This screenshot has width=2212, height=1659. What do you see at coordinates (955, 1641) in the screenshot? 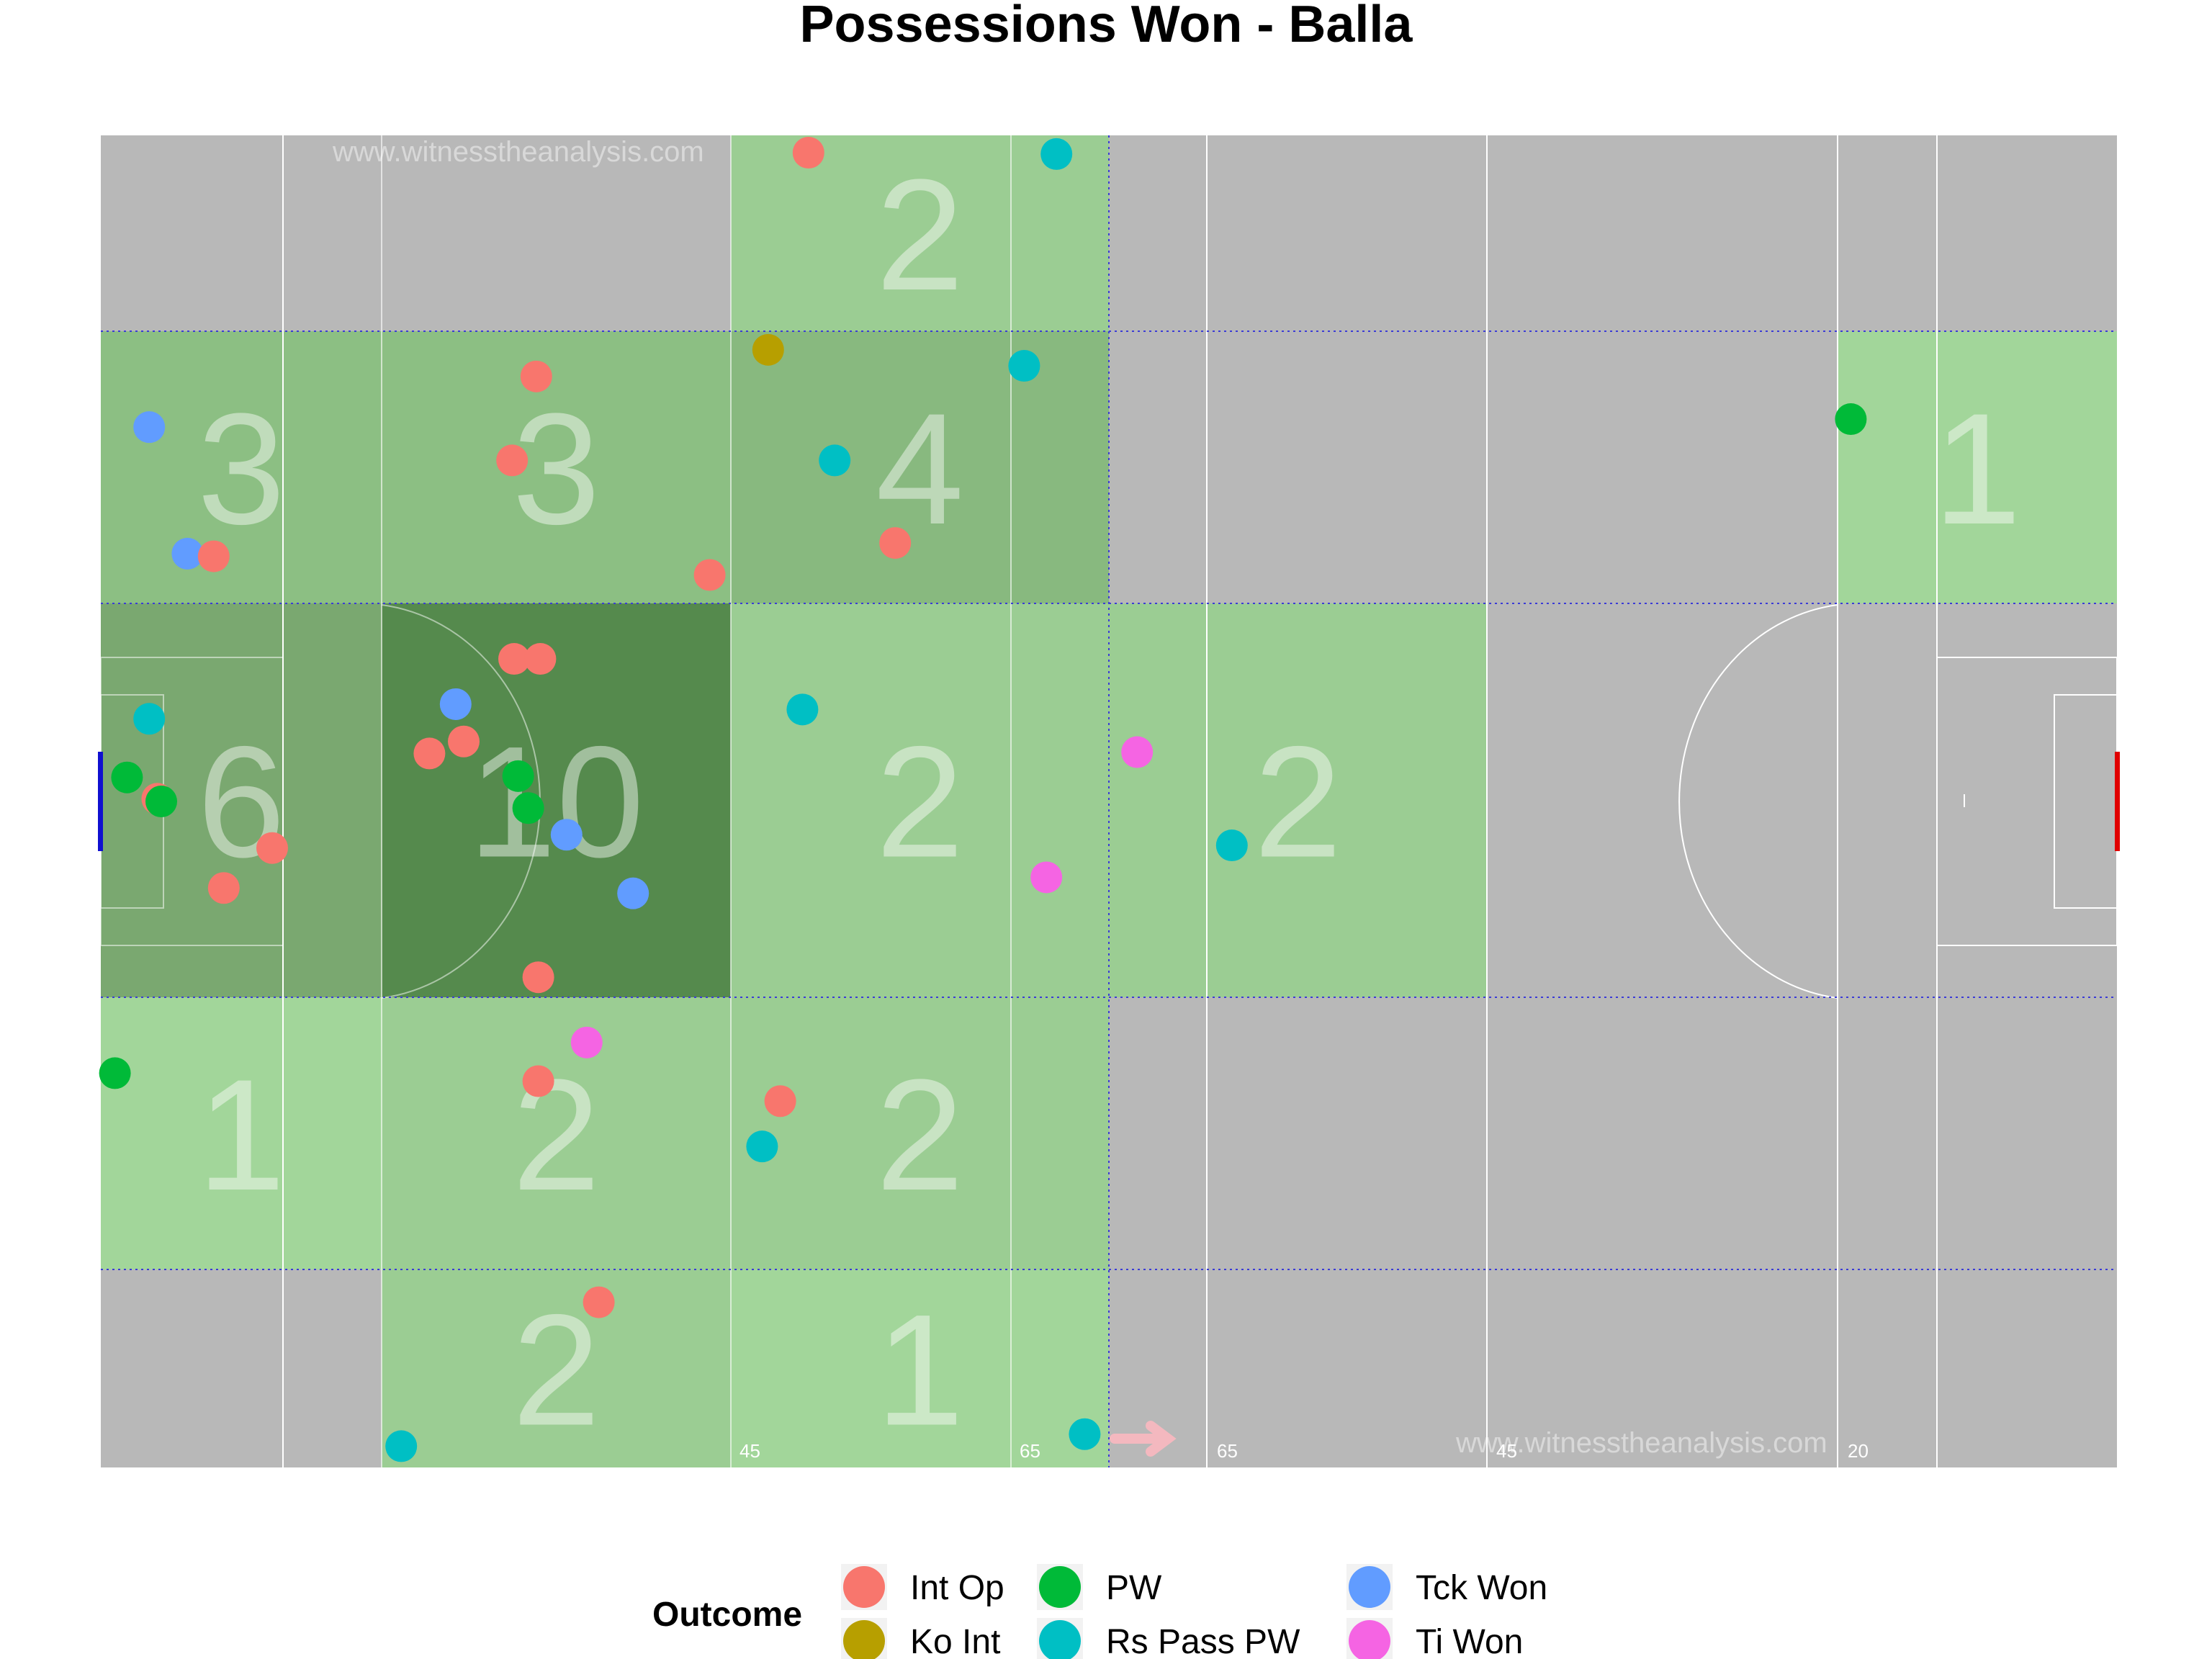
I see `legend-label-1: Ko Int` at bounding box center [955, 1641].